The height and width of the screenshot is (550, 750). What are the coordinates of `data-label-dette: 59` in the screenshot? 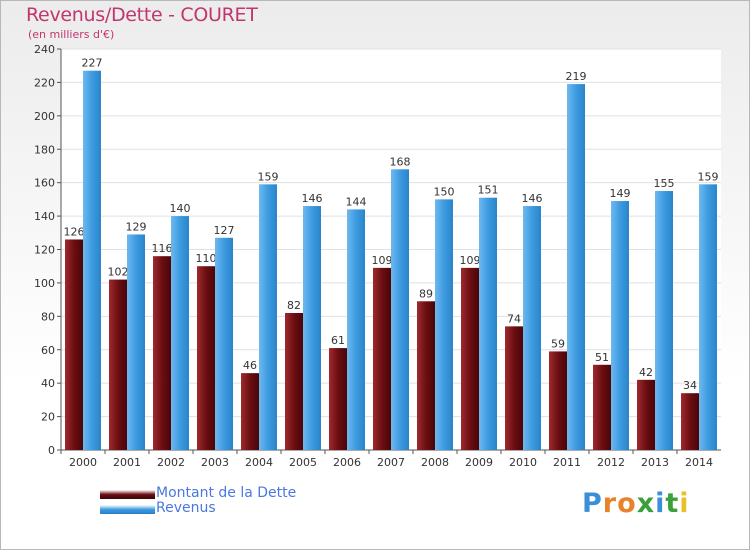 It's located at (558, 343).